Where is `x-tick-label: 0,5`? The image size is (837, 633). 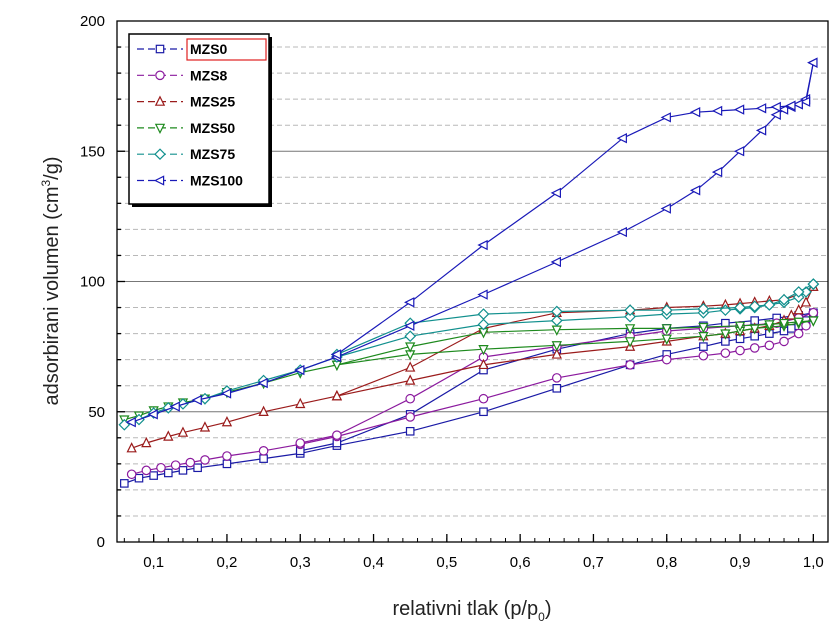
x-tick-label: 0,5 is located at coordinates (446, 562).